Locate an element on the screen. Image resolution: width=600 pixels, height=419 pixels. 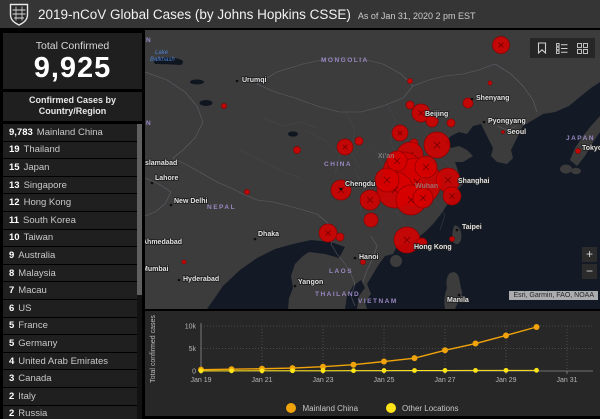
lake-balkhash is located at coordinates (168, 61).